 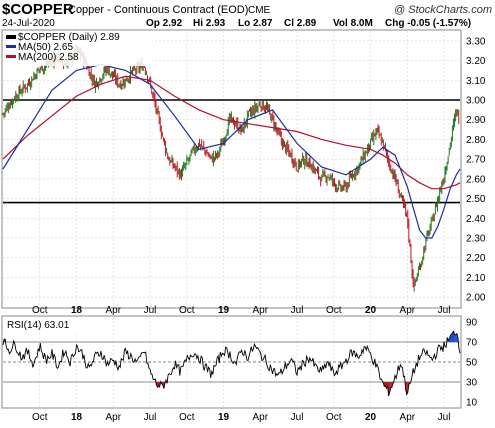 What do you see at coordinates (45, 47) in the screenshot?
I see `legend-ma50-label: MA(50) 2.65` at bounding box center [45, 47].